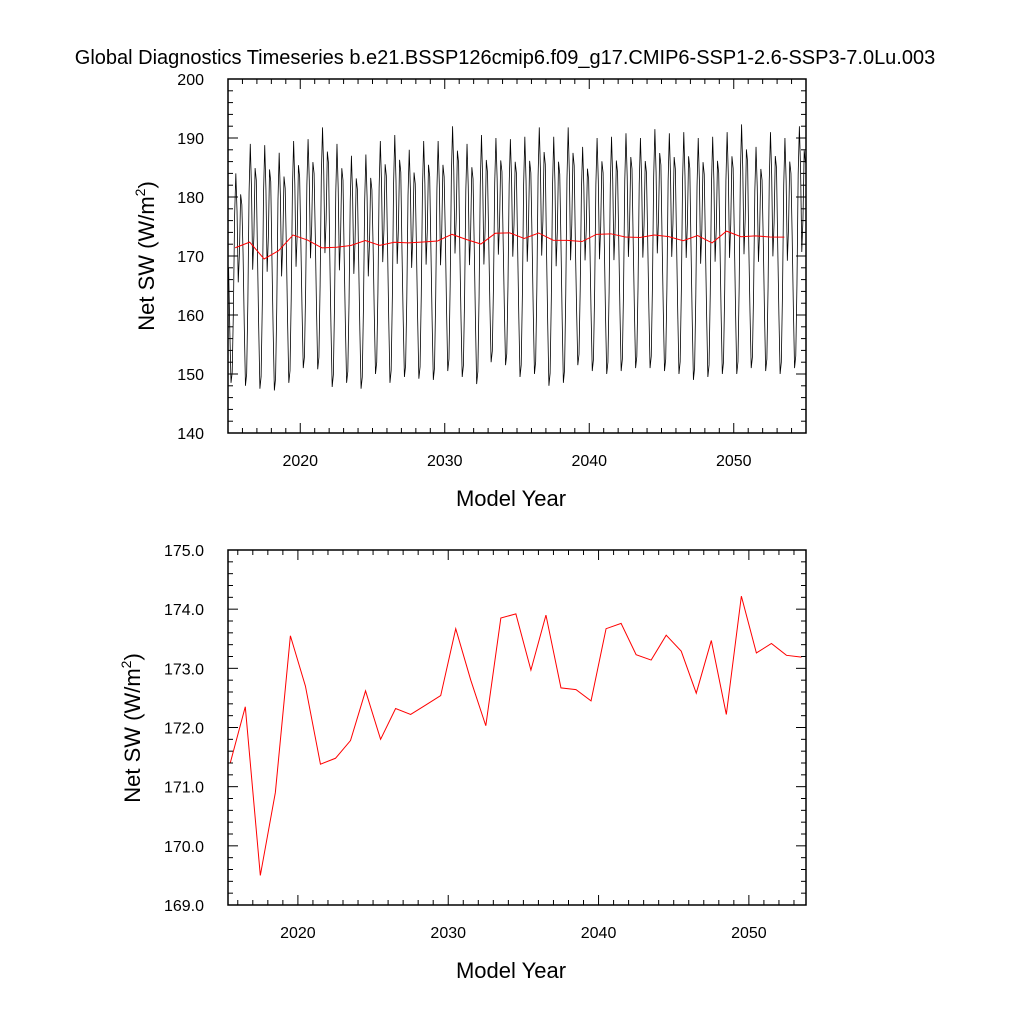 This screenshot has width=1024, height=1024. I want to click on y-tick-label: 140, so click(190, 434).